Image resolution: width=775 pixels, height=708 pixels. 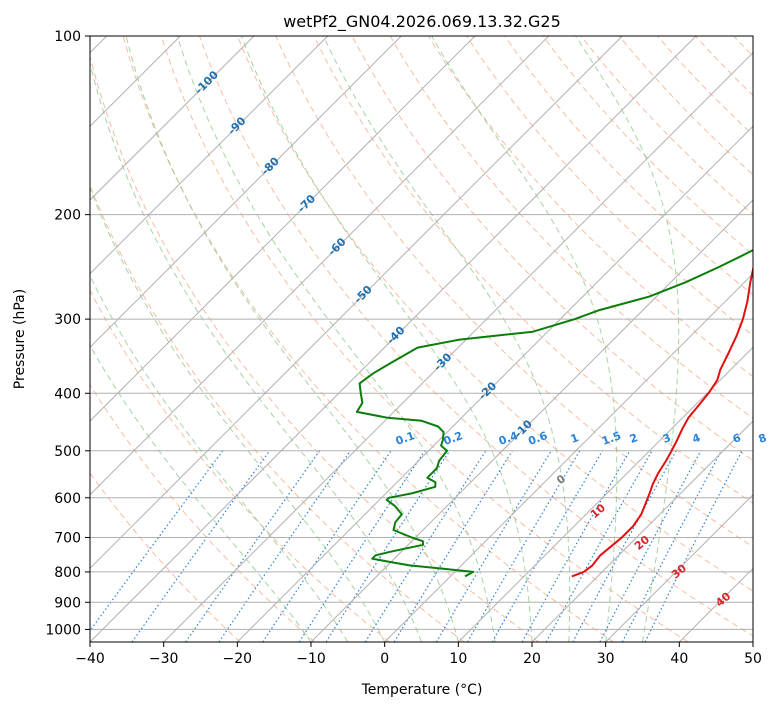 What do you see at coordinates (90, 659) in the screenshot?
I see `x-tick-label: −40` at bounding box center [90, 659].